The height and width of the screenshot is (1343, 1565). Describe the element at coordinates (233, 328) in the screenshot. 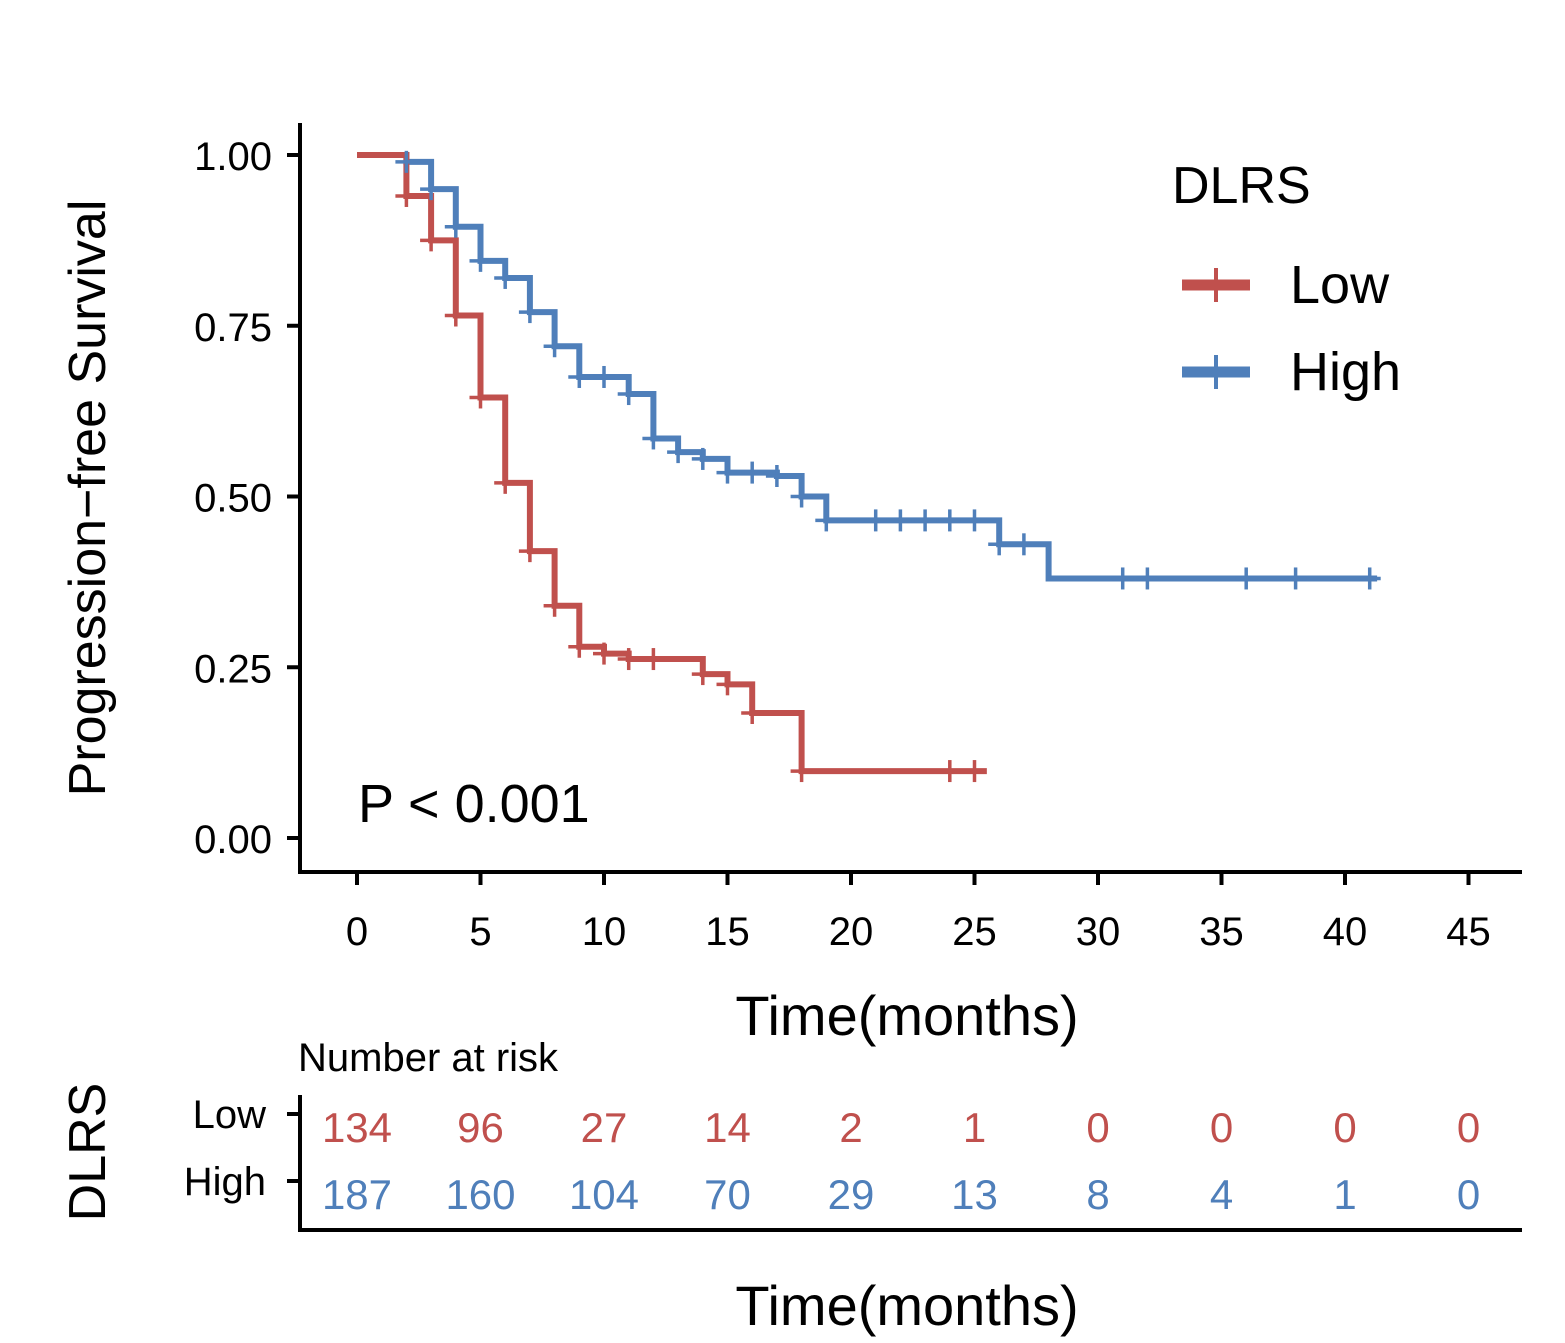

I see `y-tick-label: 0.75` at that location.